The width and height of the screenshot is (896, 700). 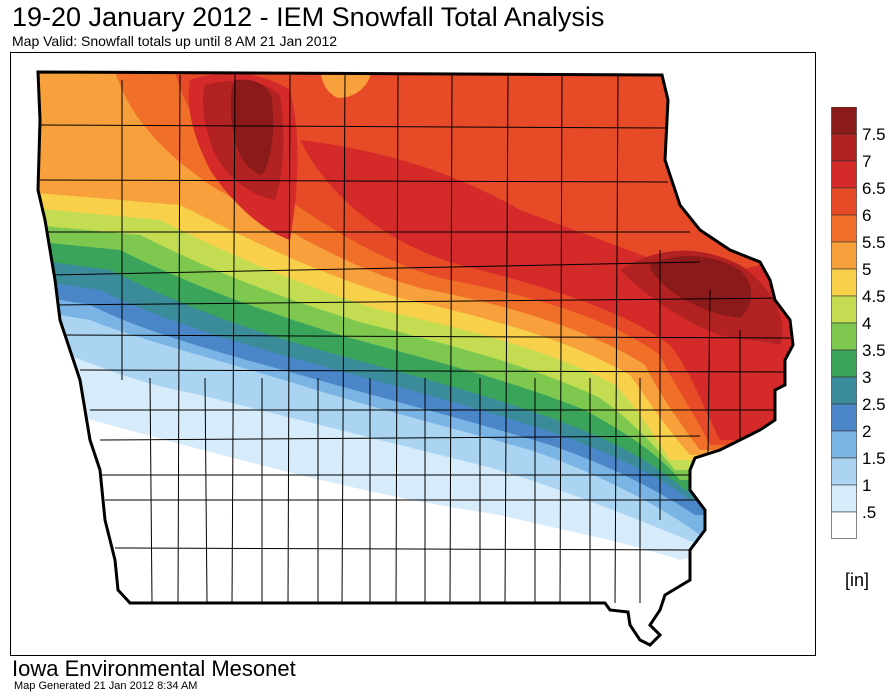 I want to click on legend-colorbar, so click(x=844, y=323).